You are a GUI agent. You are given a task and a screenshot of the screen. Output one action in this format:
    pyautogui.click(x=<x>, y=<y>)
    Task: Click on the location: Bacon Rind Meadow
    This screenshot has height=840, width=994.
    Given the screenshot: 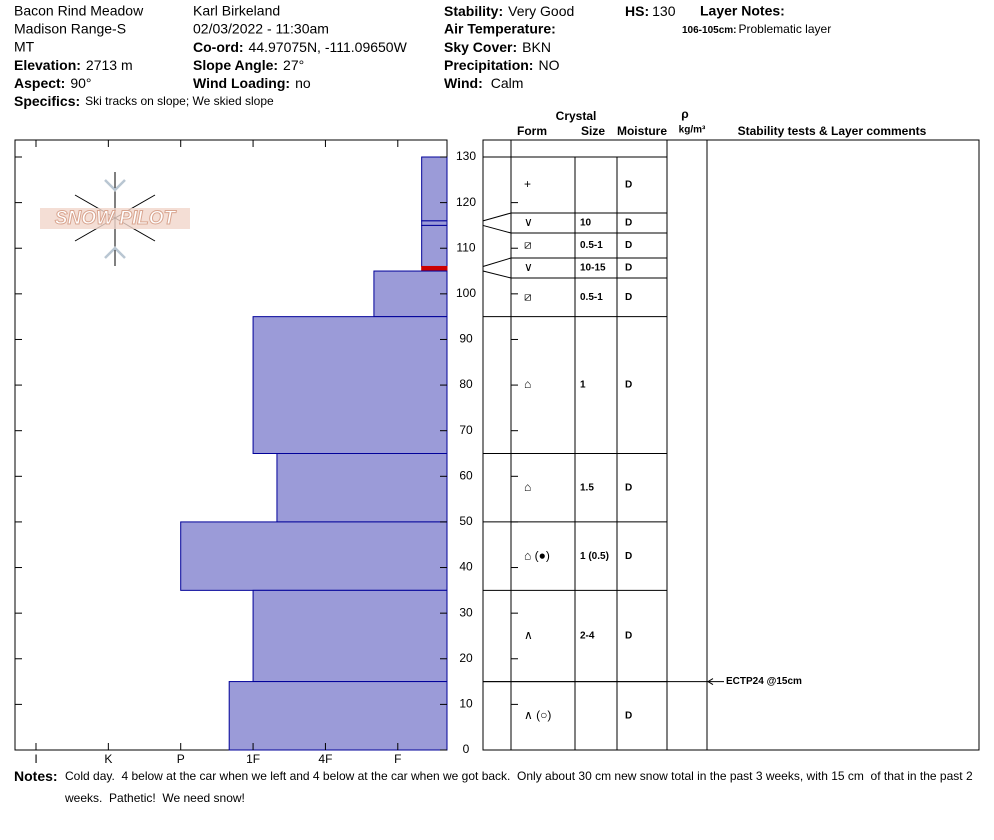 What is the action you would take?
    pyautogui.click(x=79, y=11)
    